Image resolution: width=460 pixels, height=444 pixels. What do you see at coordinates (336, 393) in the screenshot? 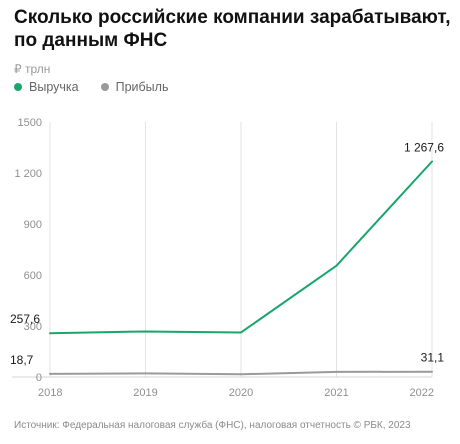
I see `x-tick-label: 2021` at bounding box center [336, 393].